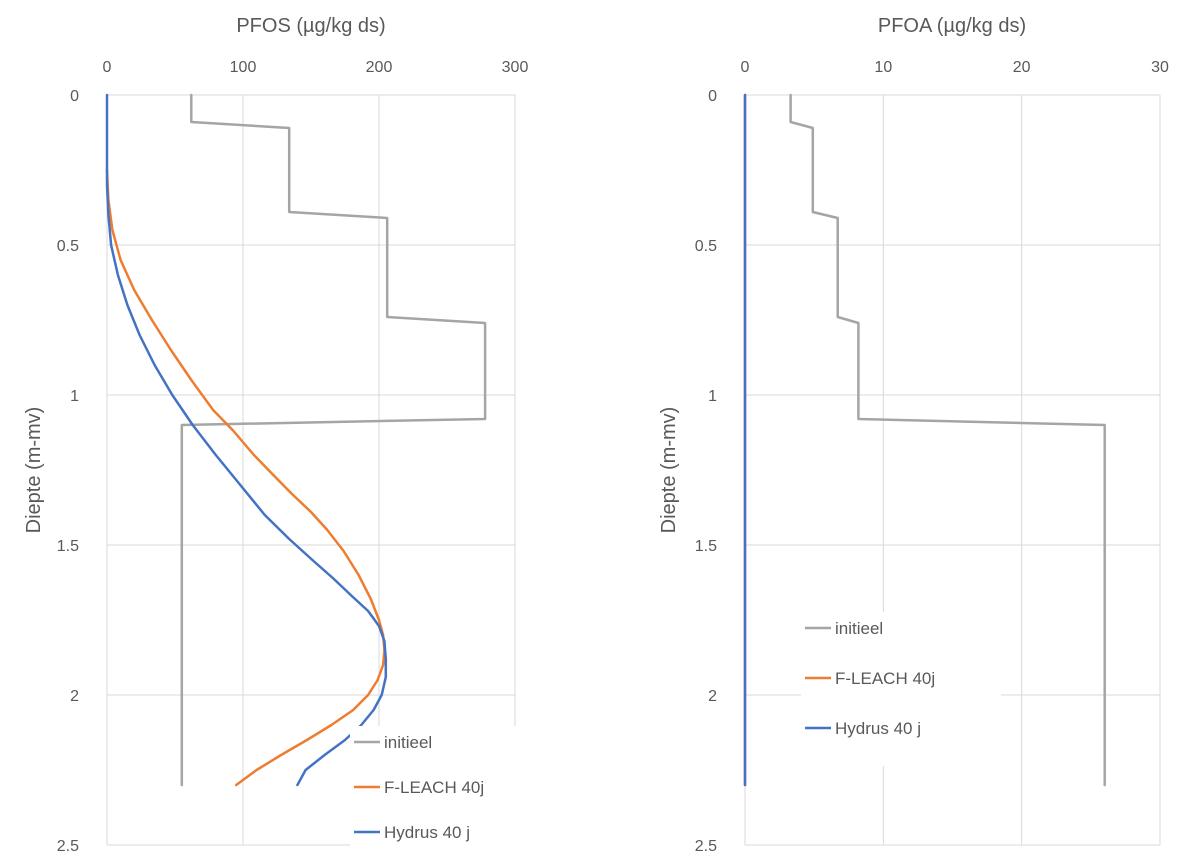 The width and height of the screenshot is (1181, 857). Describe the element at coordinates (1160, 67) in the screenshot. I see `x-tick-label: 30` at that location.